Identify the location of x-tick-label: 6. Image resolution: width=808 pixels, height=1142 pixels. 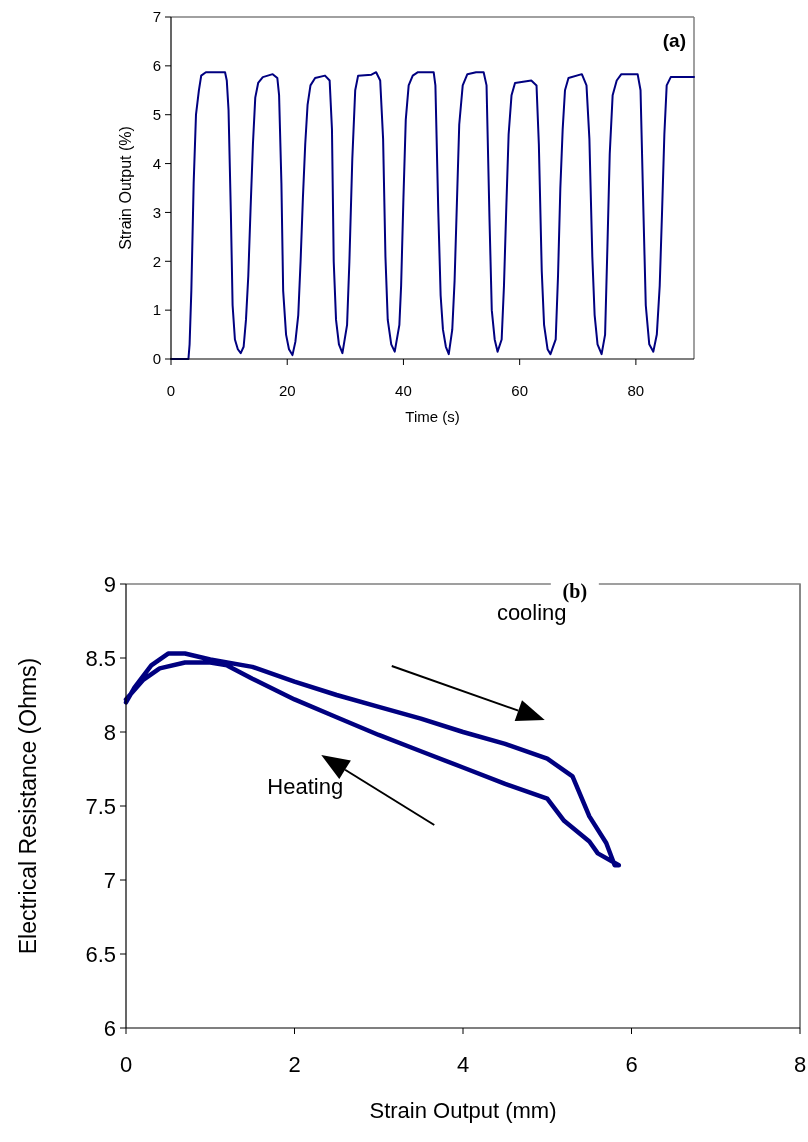
(631, 1064).